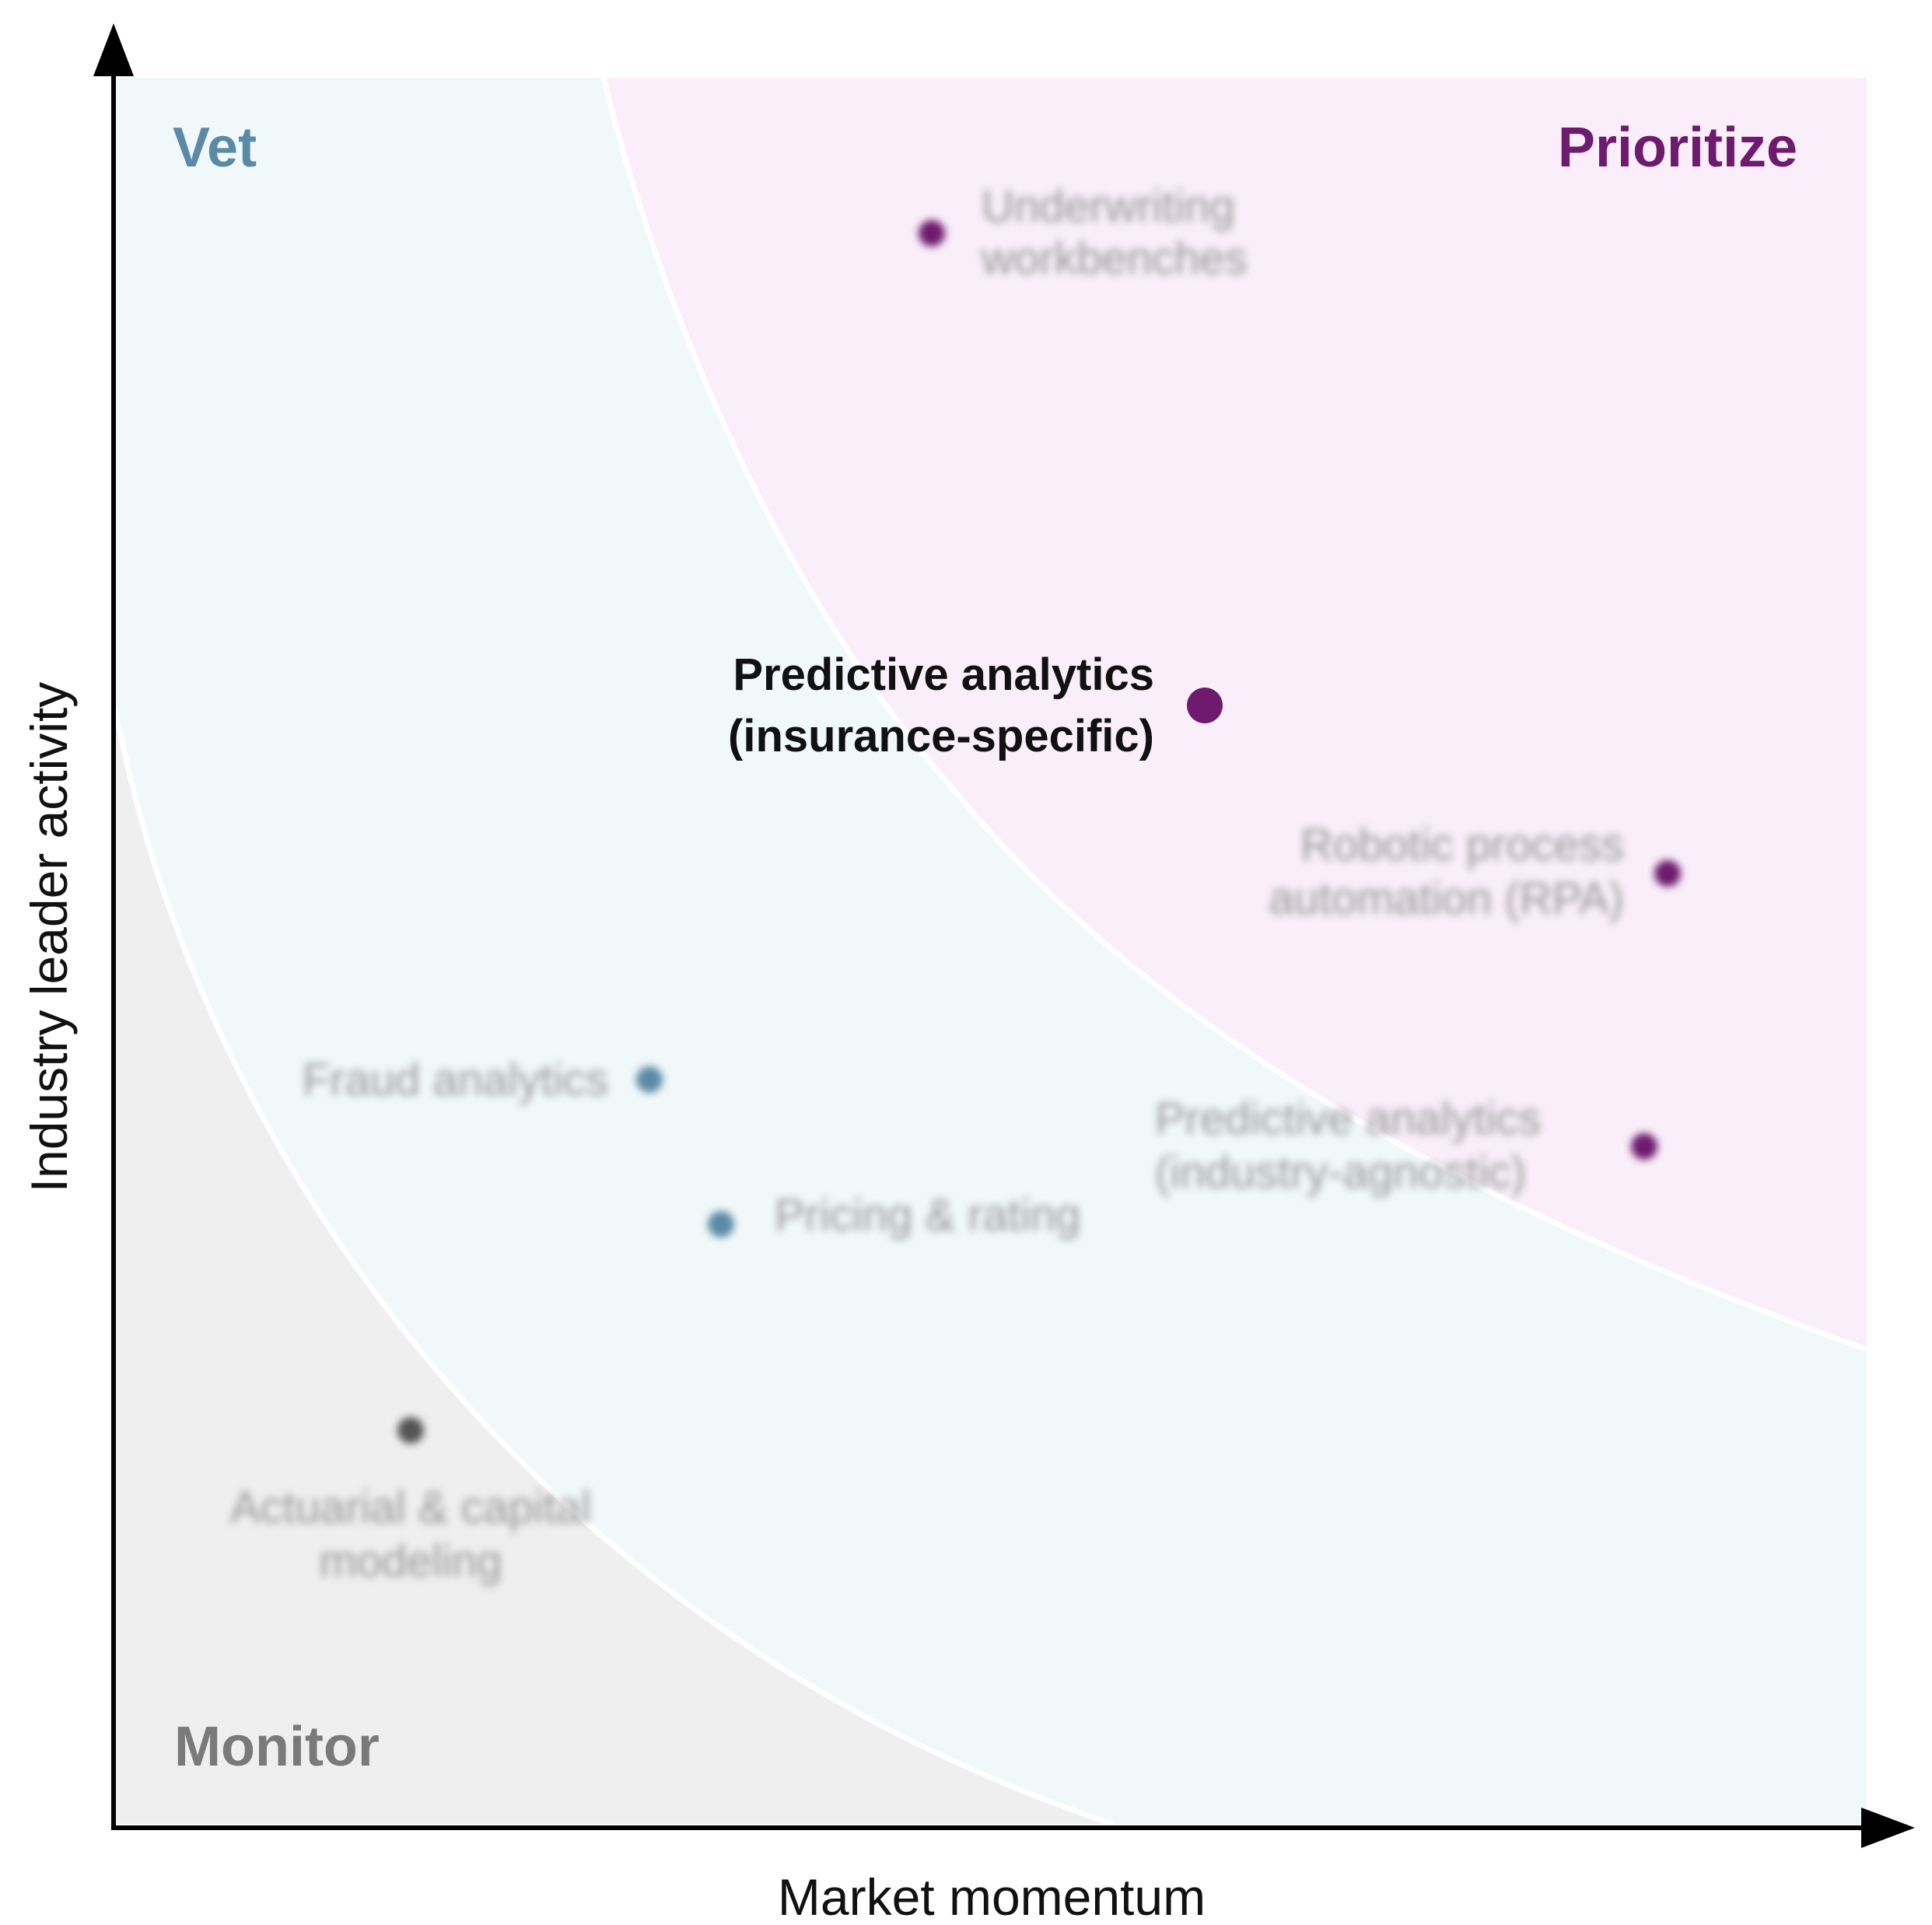 The width and height of the screenshot is (1932, 1925). I want to click on item-label-line: Underwriting, so click(1108, 206).